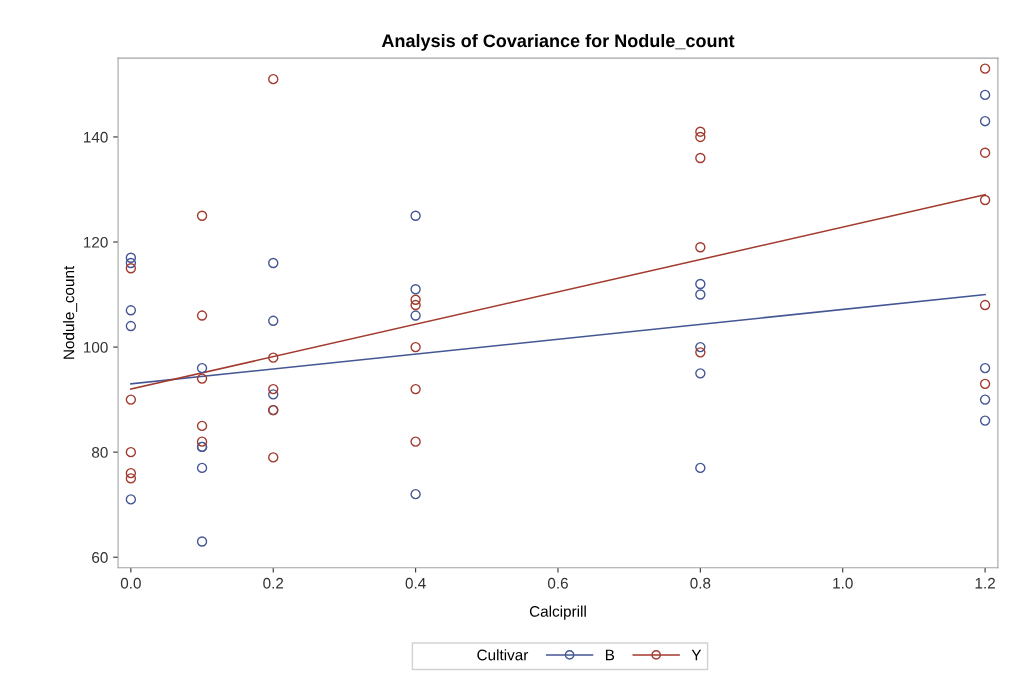  I want to click on x-tick-label: 0.6, so click(557, 583).